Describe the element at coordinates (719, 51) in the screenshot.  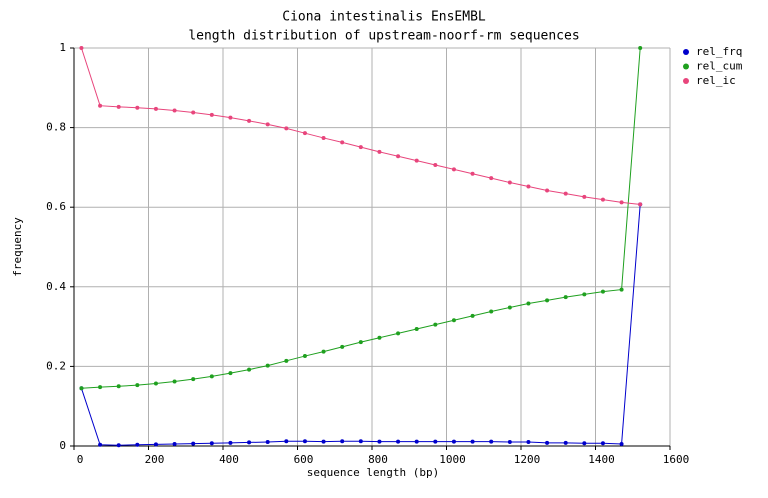
I see `legend-label: rel_frq` at that location.